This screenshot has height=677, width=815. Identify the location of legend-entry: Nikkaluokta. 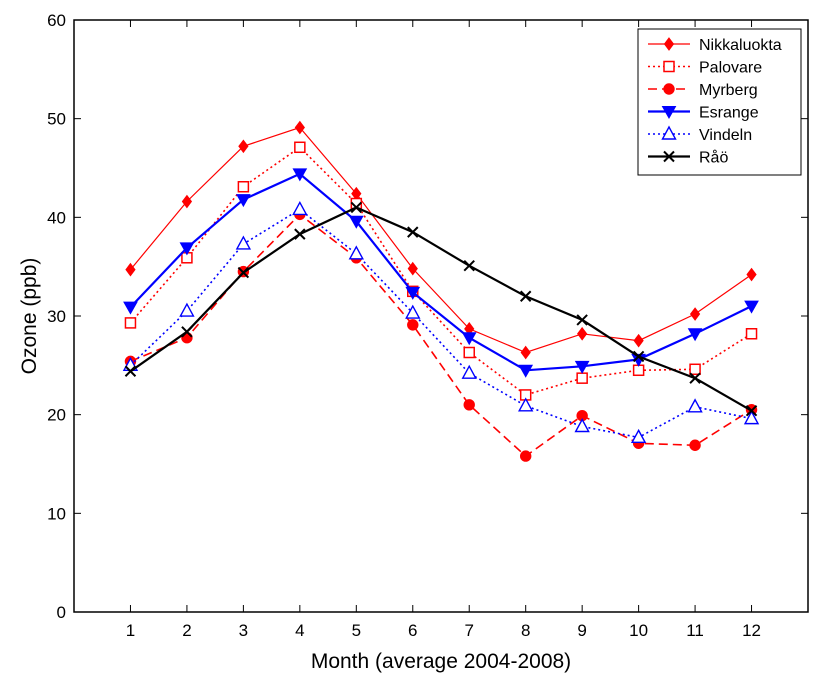
(715, 45).